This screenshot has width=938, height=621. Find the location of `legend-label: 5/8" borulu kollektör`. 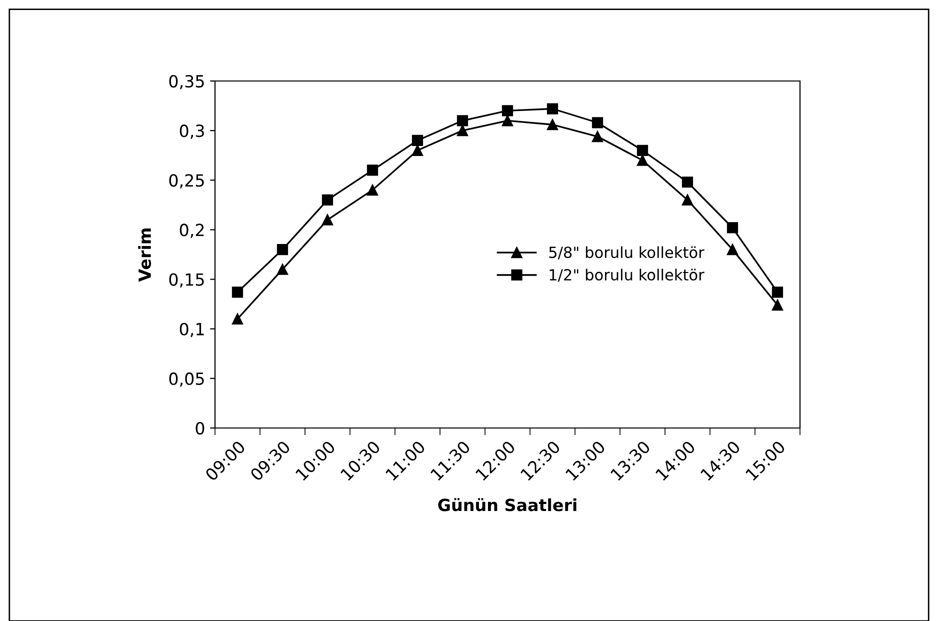

legend-label: 5/8" borulu kollektör is located at coordinates (626, 253).